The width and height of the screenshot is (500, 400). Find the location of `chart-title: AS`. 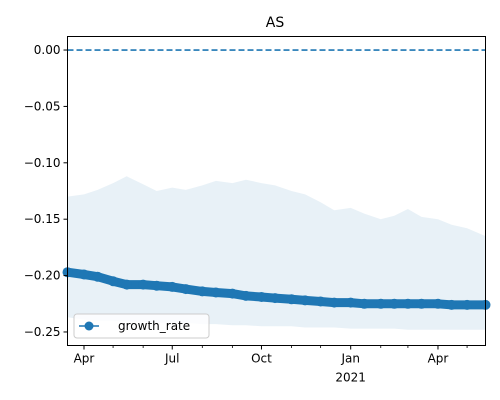

chart-title: AS is located at coordinates (275, 23).